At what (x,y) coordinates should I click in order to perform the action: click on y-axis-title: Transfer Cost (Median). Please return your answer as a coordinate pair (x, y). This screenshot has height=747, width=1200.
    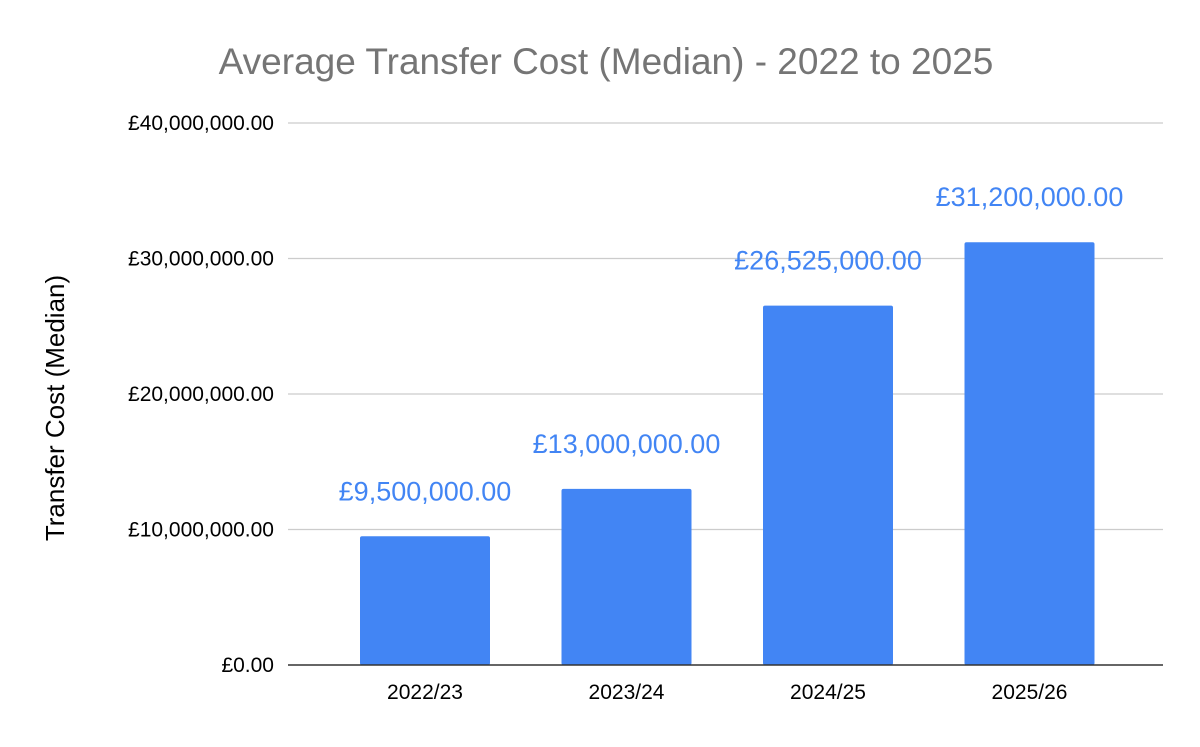
    Looking at the image, I should click on (55, 408).